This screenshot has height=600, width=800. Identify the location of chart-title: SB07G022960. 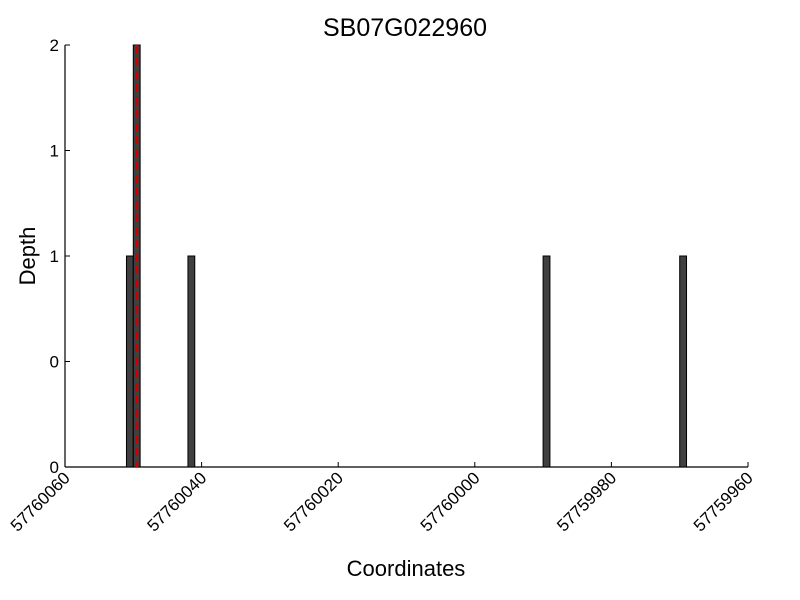
(405, 28).